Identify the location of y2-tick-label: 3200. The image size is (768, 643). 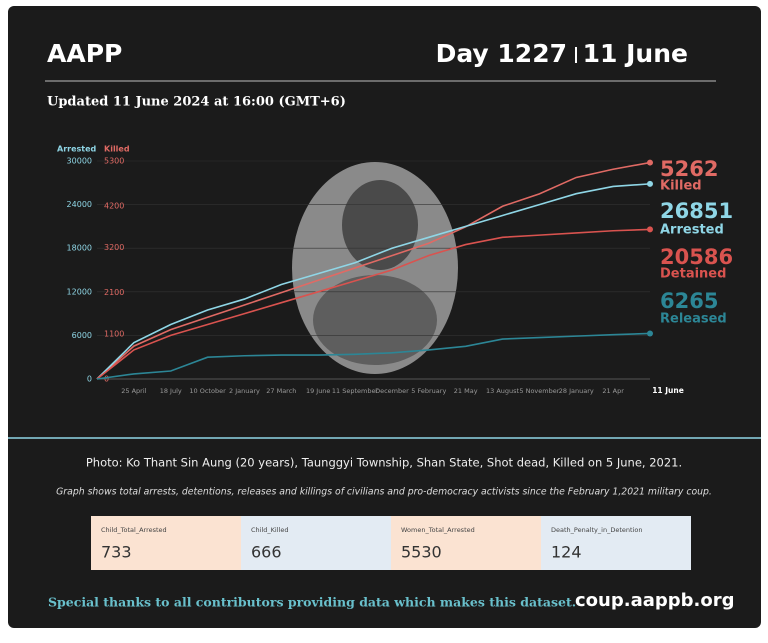
(114, 247).